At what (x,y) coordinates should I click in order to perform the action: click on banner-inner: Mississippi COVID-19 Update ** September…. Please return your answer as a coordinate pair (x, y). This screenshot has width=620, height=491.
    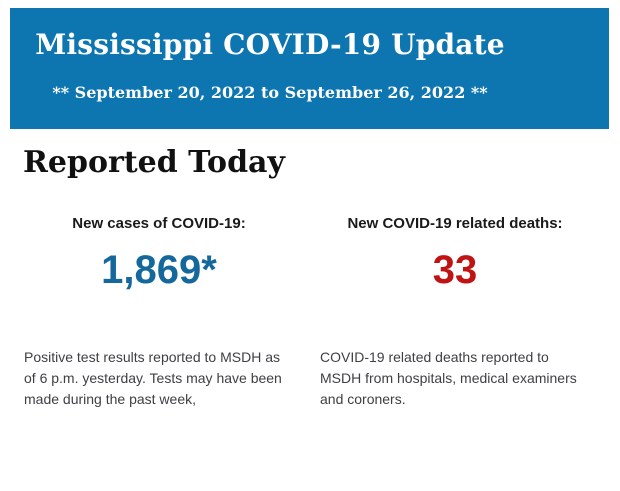
    Looking at the image, I should click on (270, 65).